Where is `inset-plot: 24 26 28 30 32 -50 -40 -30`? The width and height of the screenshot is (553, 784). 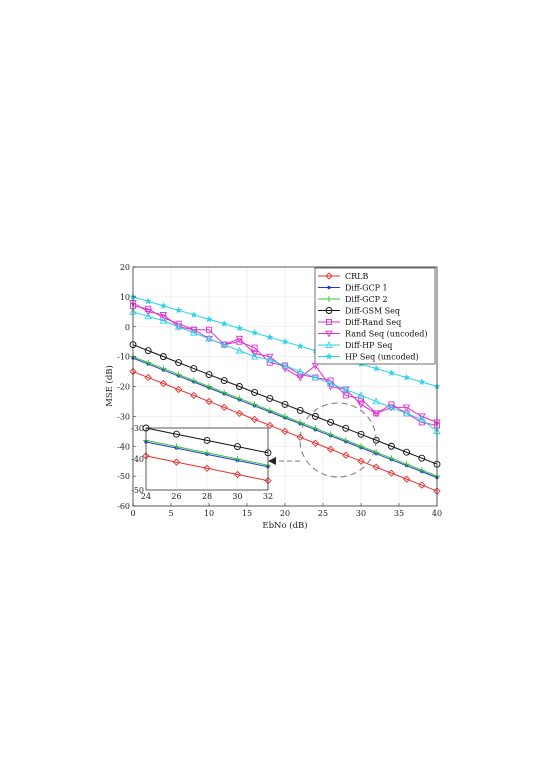
inset-plot: 24 26 28 30 32 -50 -40 -30 is located at coordinates (202, 462).